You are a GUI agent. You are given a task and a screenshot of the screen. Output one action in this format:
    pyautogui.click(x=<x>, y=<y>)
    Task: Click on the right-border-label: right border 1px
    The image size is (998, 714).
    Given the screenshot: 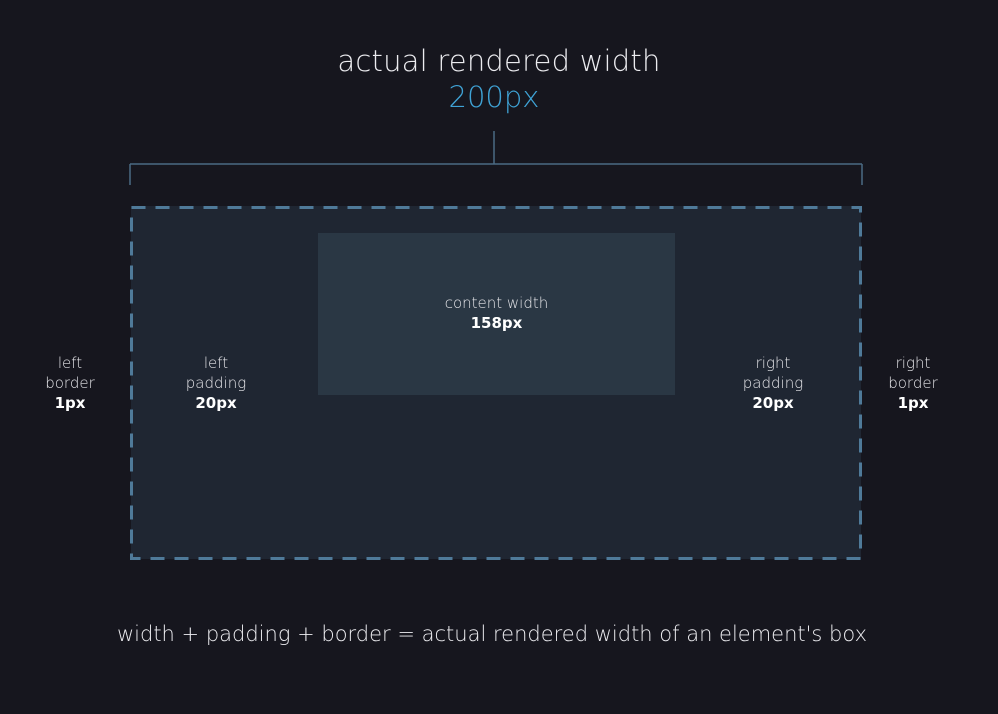 What is the action you would take?
    pyautogui.click(x=913, y=383)
    